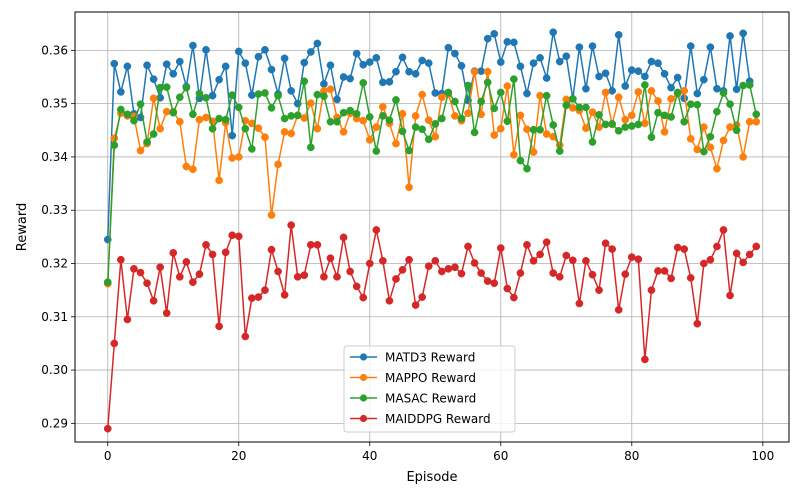 The image size is (800, 504). What do you see at coordinates (439, 452) in the screenshot?
I see `x-axis-ticks: 0 20 40 60 80 100` at bounding box center [439, 452].